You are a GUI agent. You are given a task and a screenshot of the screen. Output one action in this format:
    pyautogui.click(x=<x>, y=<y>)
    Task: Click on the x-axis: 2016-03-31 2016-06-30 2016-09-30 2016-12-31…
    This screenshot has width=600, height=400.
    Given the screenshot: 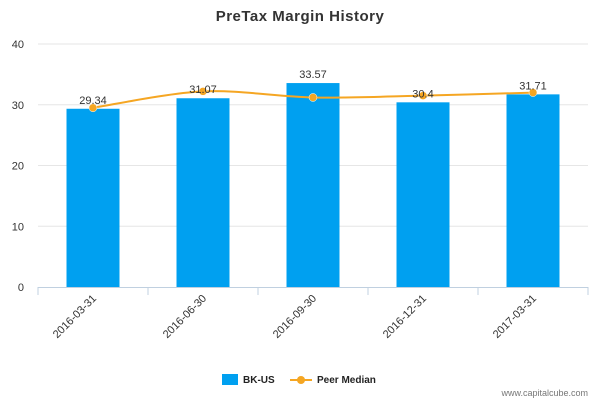 What is the action you would take?
    pyautogui.click(x=313, y=314)
    